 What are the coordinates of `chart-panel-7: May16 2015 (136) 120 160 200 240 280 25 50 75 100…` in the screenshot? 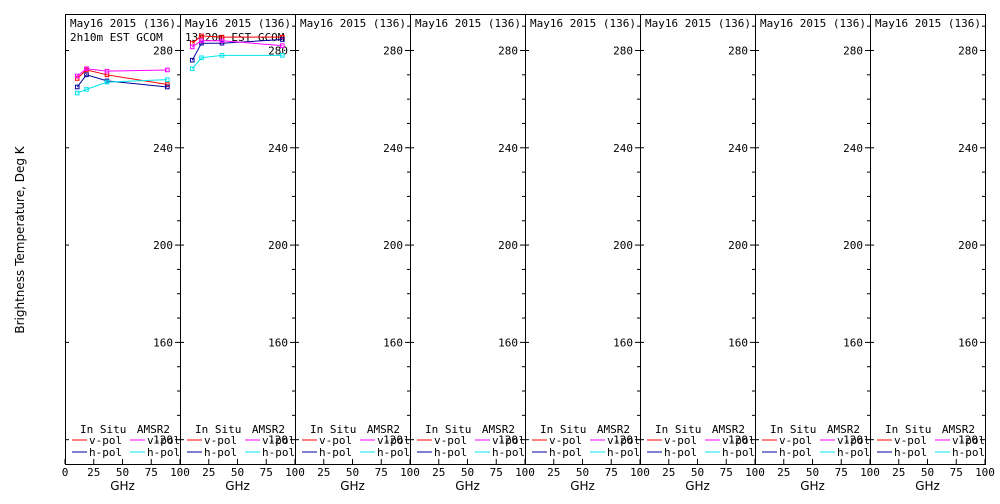 It's located at (817, 253).